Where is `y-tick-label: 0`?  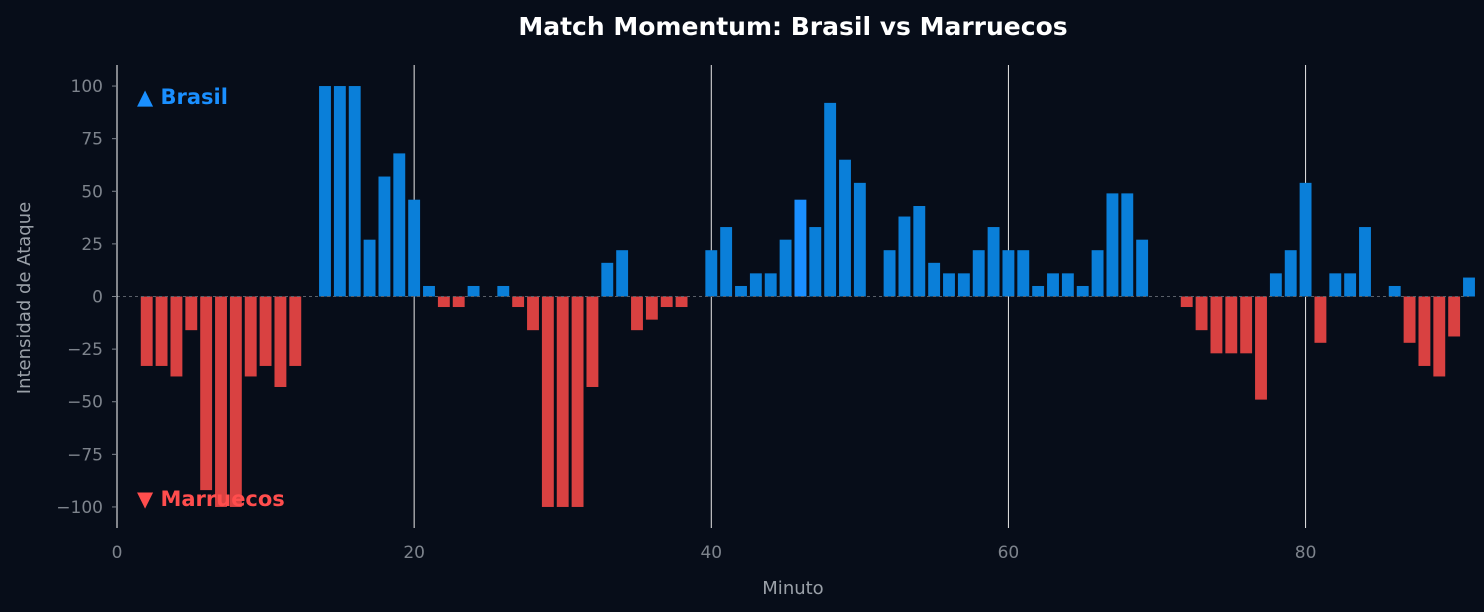
y-tick-label: 0 is located at coordinates (97, 298).